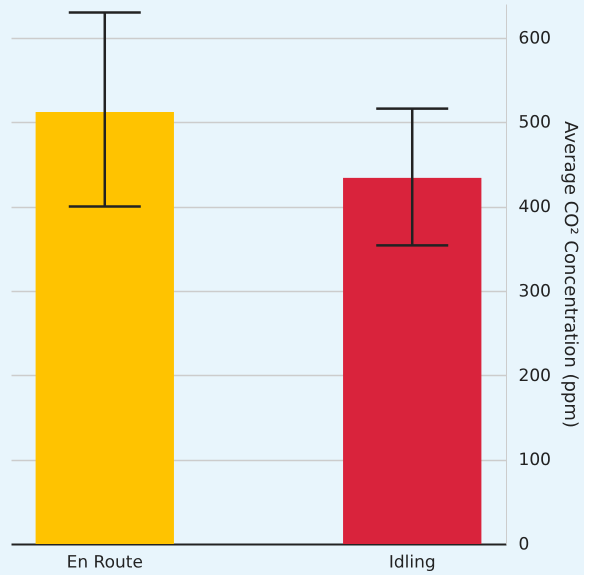  Describe the element at coordinates (570, 274) in the screenshot. I see `y-axis-title: Average CO² Concentration (ppm)` at that location.